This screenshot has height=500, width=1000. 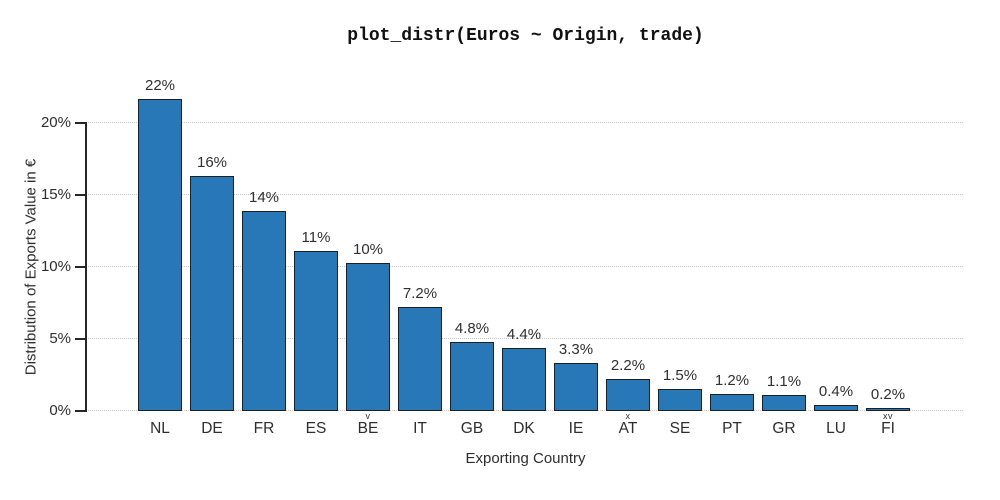 What do you see at coordinates (576, 350) in the screenshot?
I see `bar-value-label: 3.3%` at bounding box center [576, 350].